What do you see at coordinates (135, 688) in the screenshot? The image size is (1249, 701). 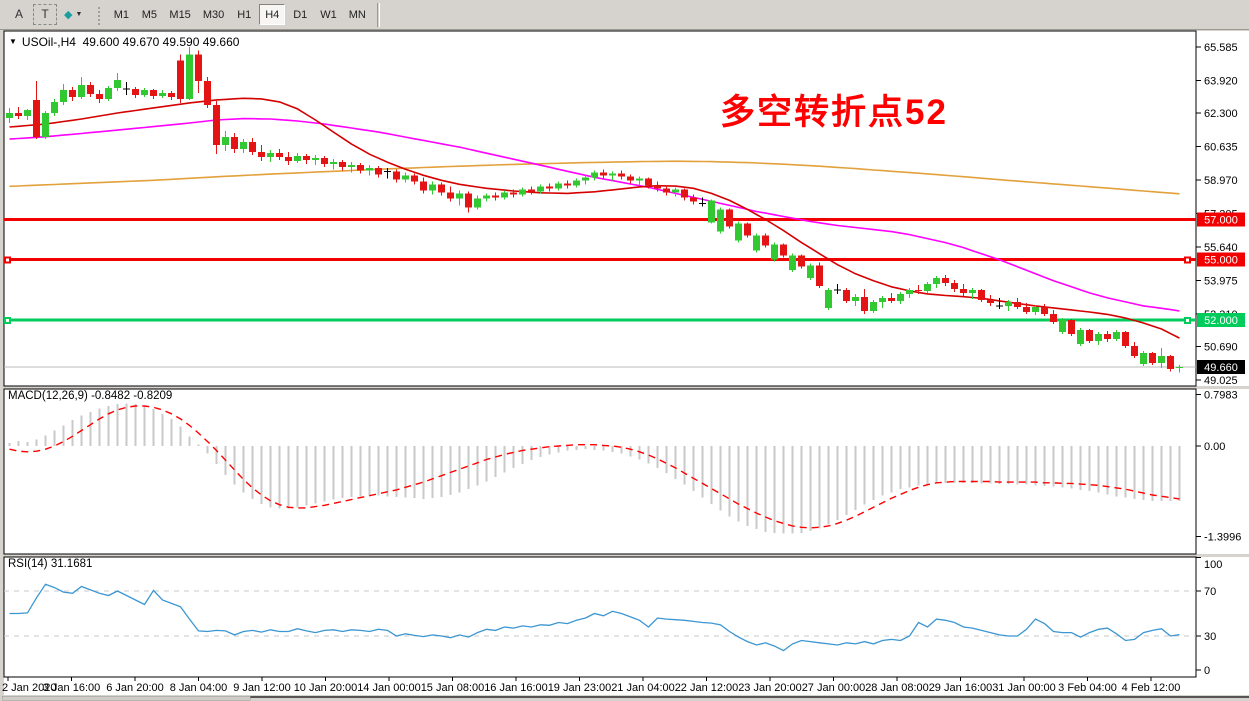 I see `svg-text: 6 Jan 20:00` at bounding box center [135, 688].